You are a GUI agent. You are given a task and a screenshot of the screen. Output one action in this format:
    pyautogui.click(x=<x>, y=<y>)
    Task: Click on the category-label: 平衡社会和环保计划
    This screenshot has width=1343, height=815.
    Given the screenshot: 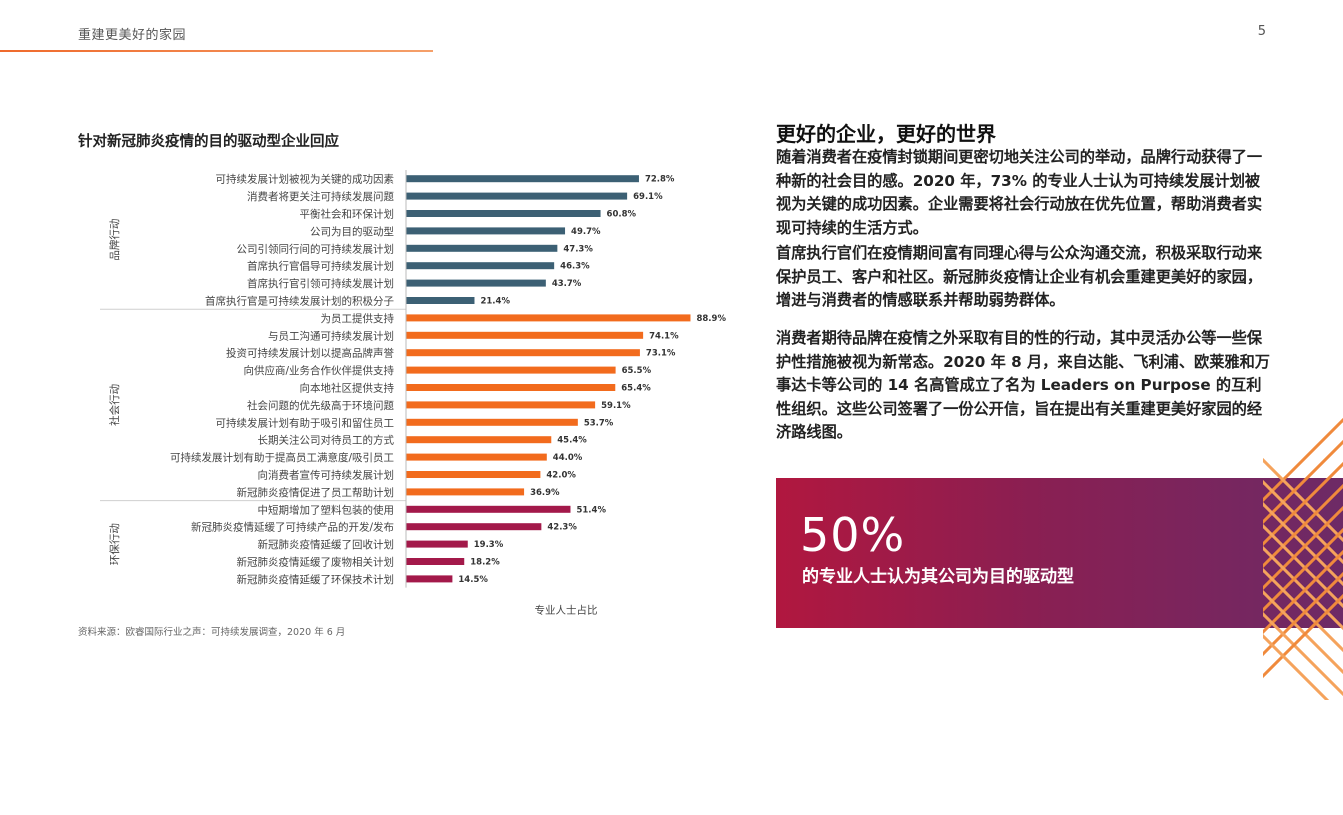 What is the action you would take?
    pyautogui.click(x=347, y=214)
    